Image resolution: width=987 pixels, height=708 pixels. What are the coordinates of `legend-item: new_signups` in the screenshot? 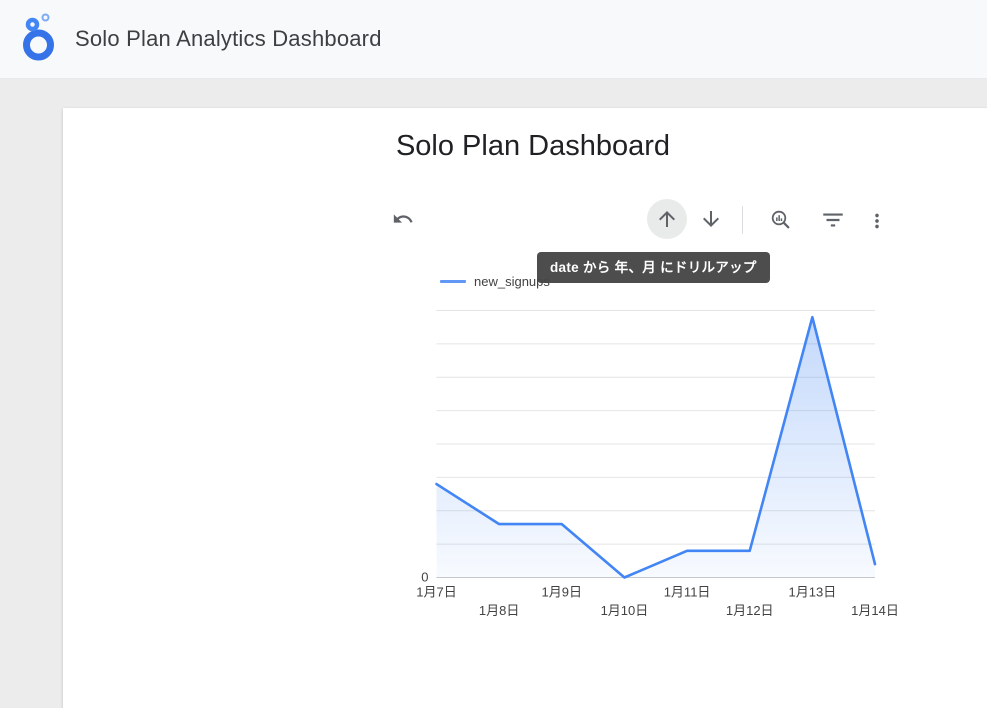 It's located at (495, 281).